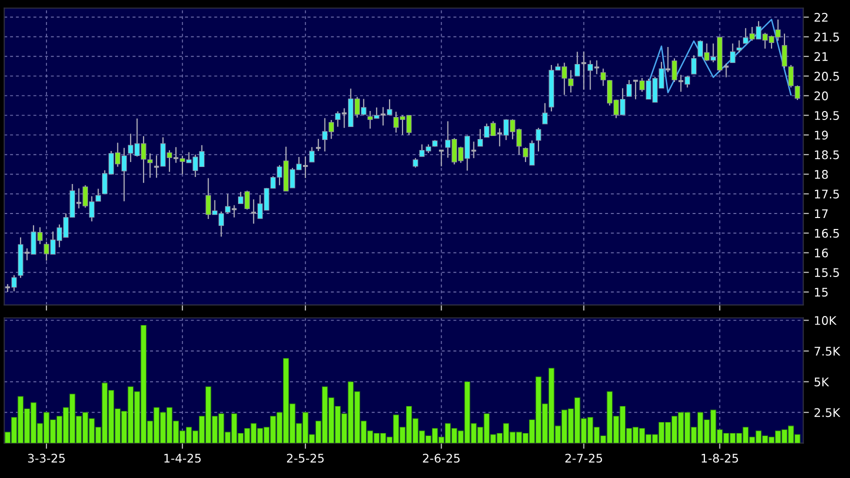  What do you see at coordinates (821, 292) in the screenshot?
I see `y-tick-label: 15` at bounding box center [821, 292].